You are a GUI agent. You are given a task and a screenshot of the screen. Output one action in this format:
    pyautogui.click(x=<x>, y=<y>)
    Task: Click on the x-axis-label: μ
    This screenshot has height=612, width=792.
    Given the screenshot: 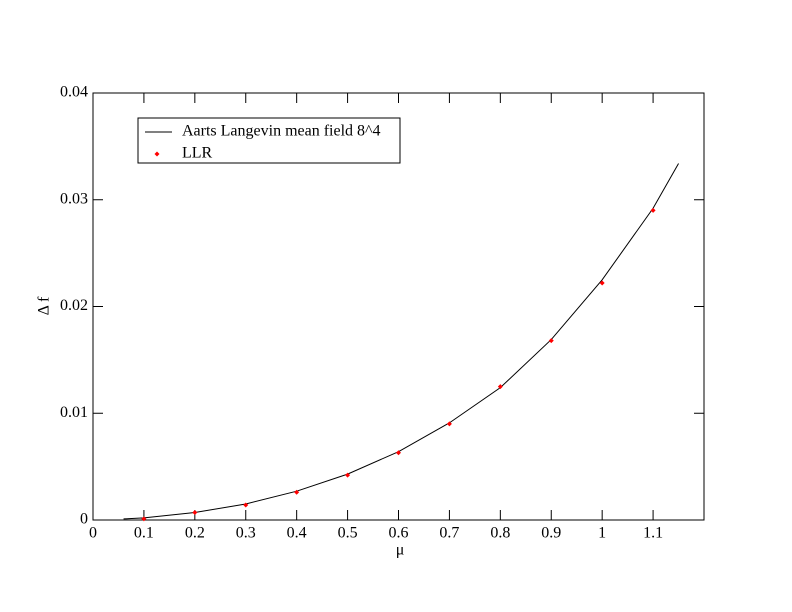 What is the action you would take?
    pyautogui.click(x=400, y=550)
    